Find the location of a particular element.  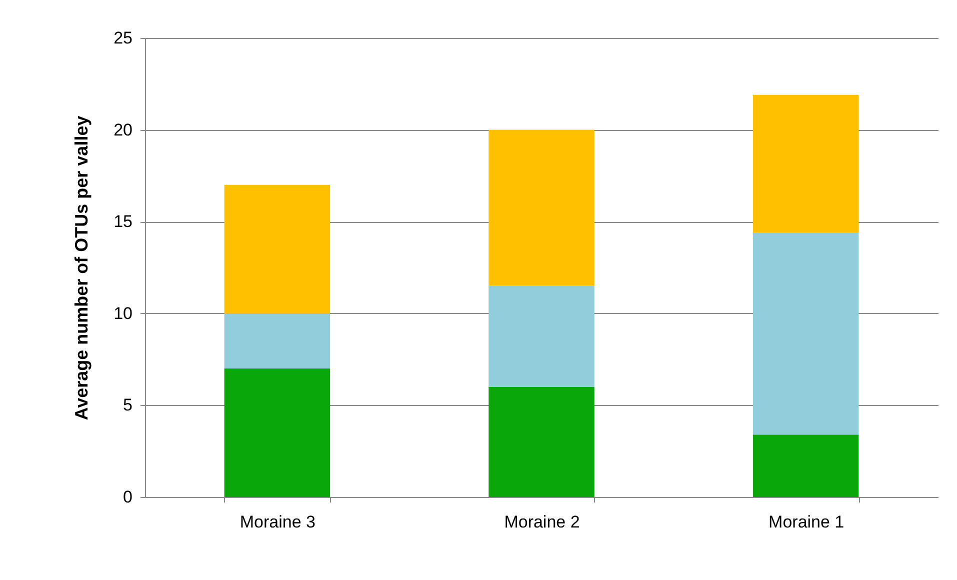

y-tick-label: 20 is located at coordinates (123, 130).